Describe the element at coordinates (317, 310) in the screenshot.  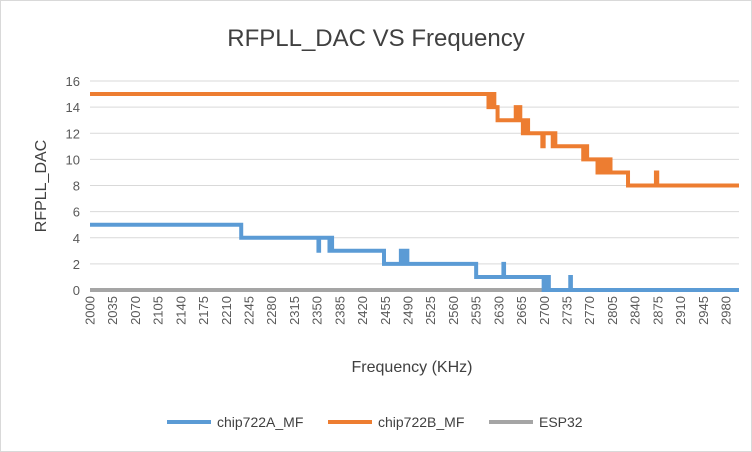
I see `x-tick-label: 2350` at that location.